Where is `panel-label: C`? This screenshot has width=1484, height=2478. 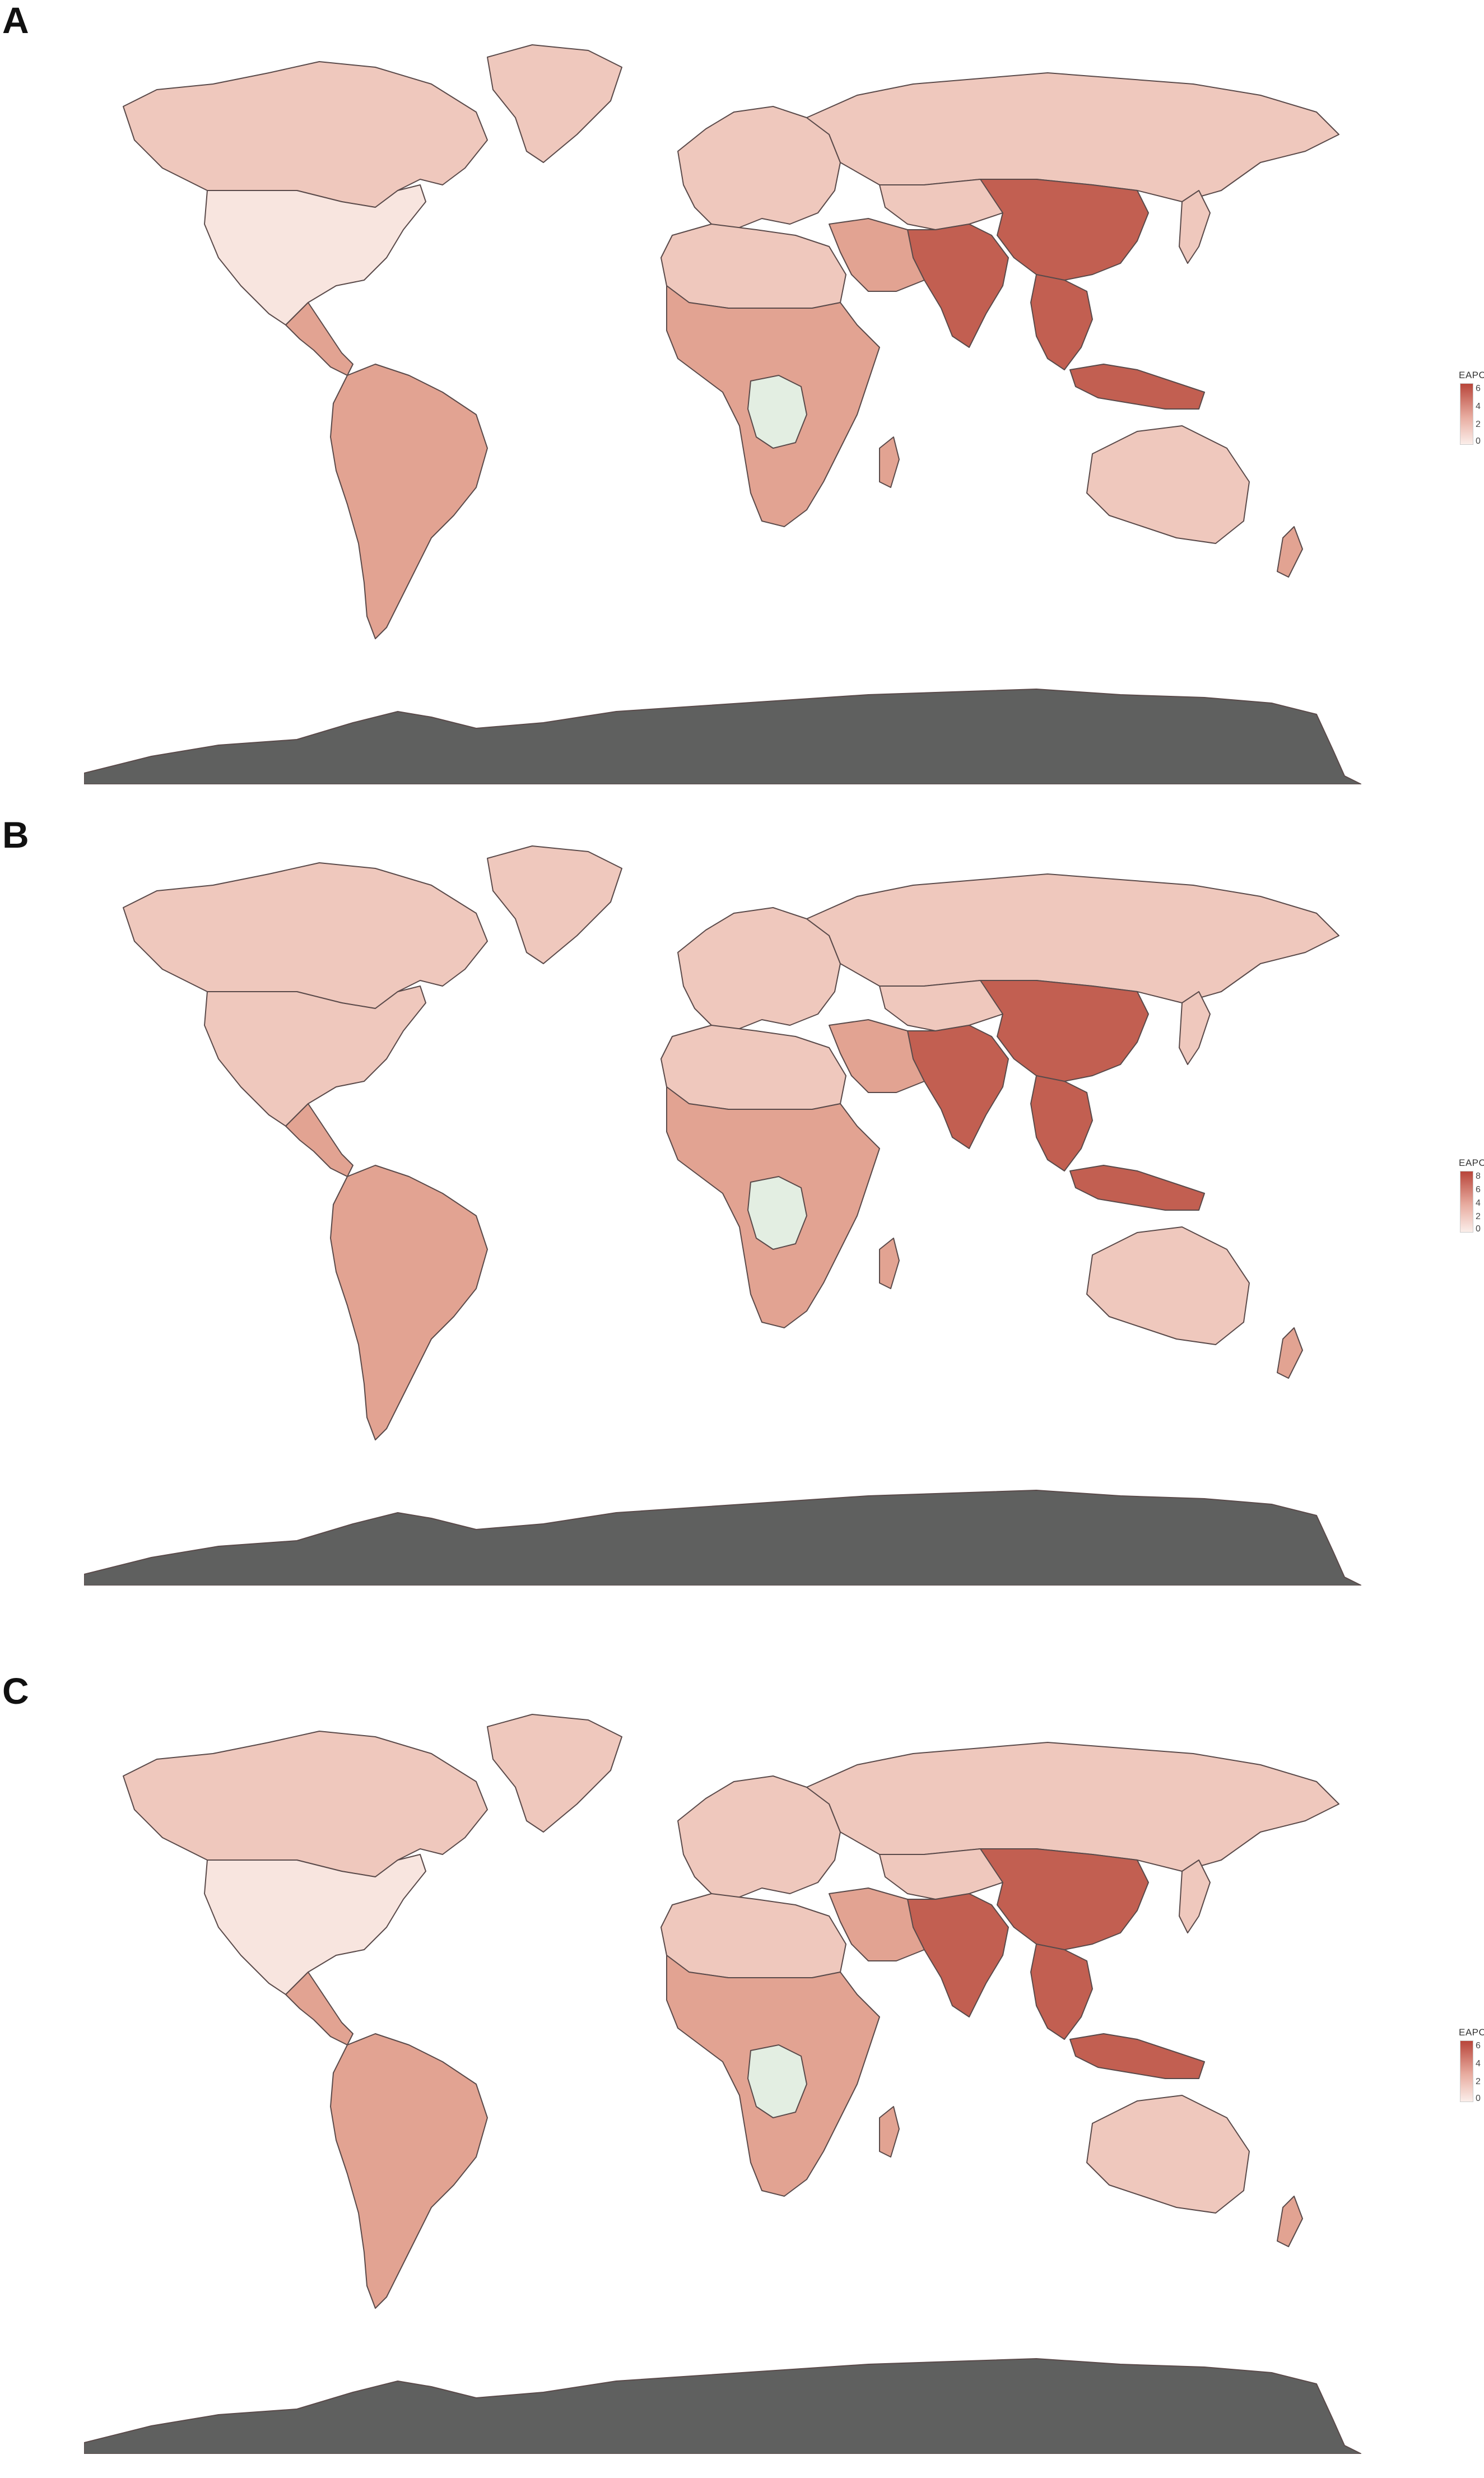 panel-label: C is located at coordinates (15, 1691).